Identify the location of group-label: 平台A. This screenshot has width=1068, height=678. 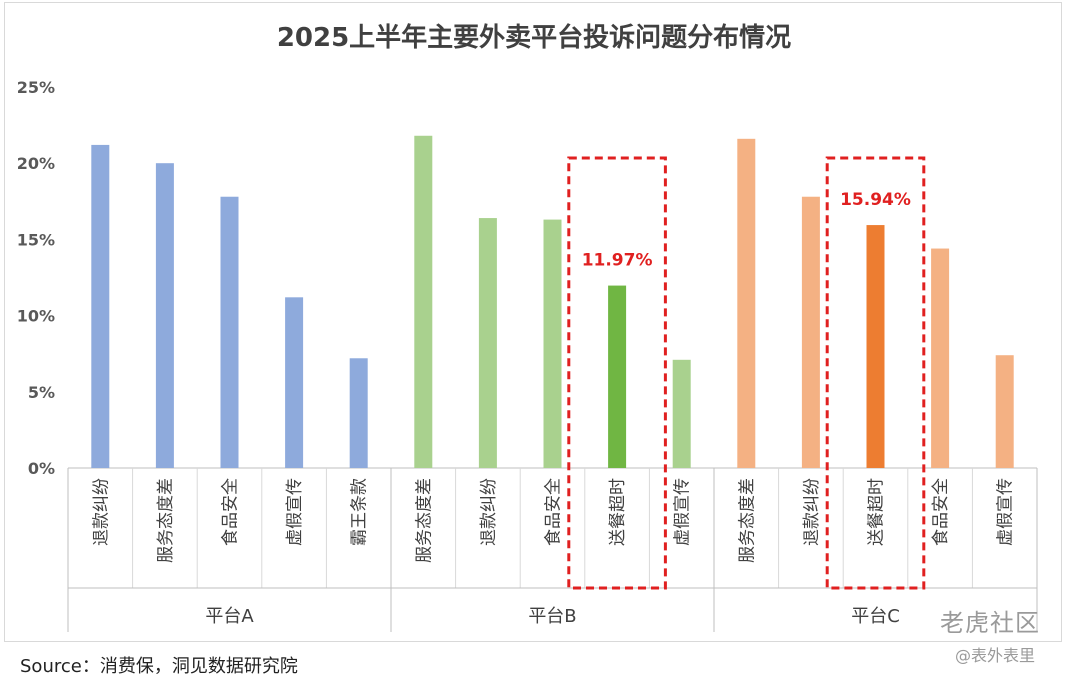
(229, 616).